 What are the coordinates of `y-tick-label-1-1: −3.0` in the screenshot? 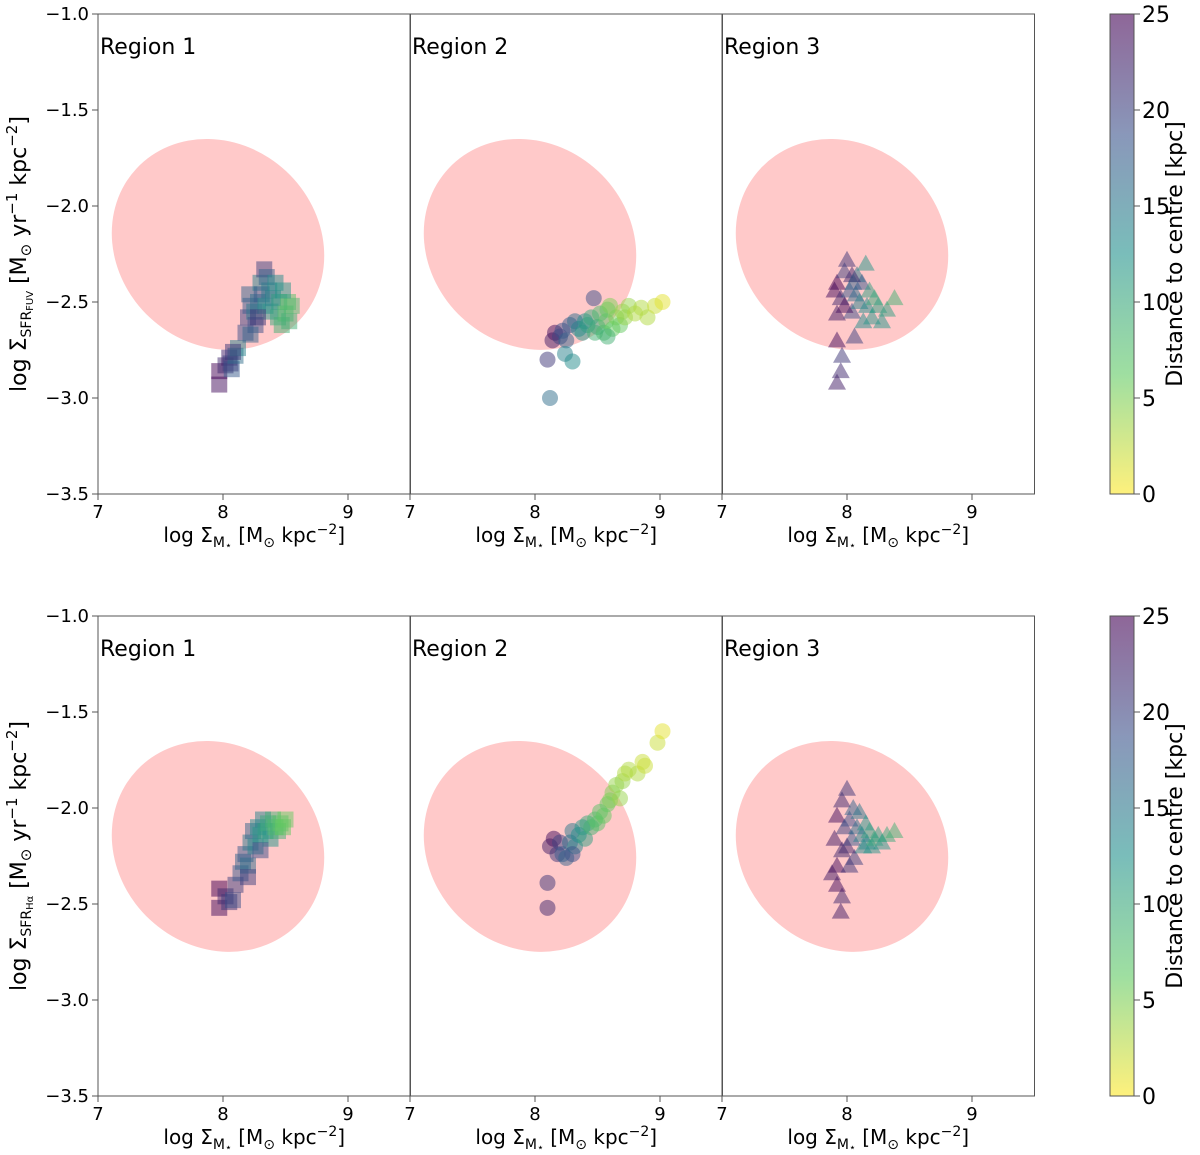 It's located at (67, 398).